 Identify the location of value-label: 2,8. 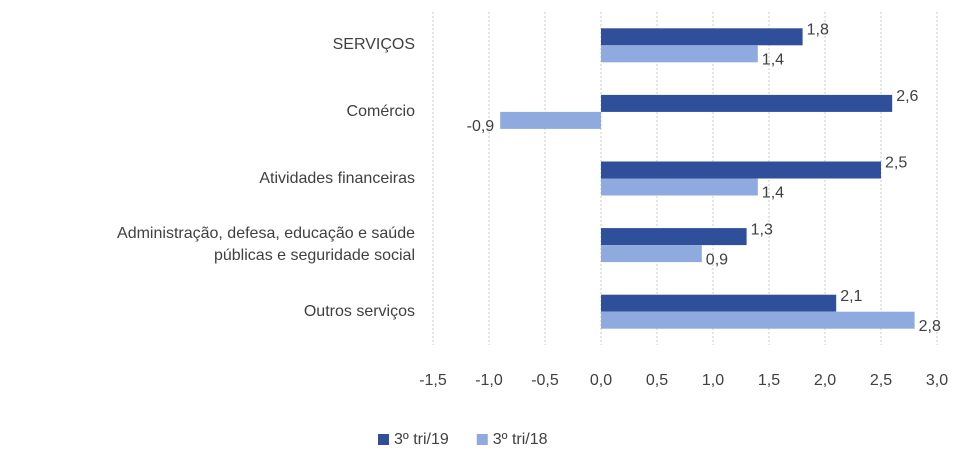
(930, 326).